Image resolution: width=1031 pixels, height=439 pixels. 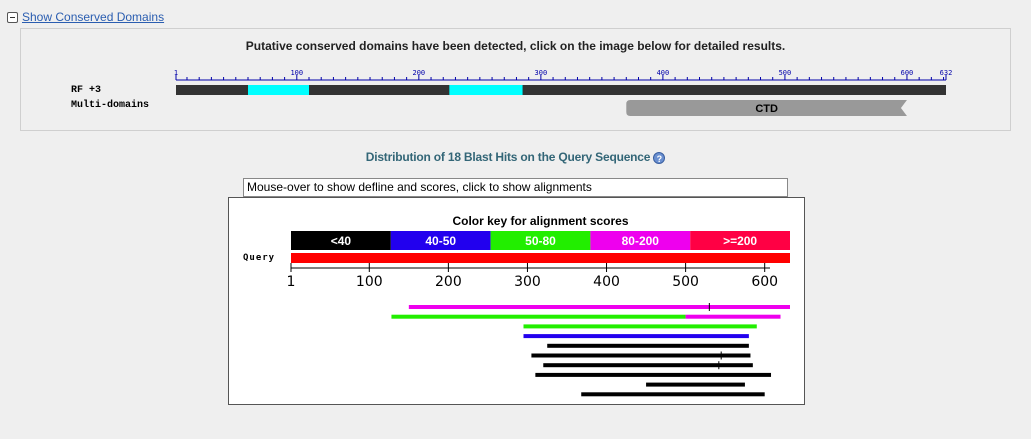 I want to click on question-icon: ?, so click(x=659, y=157).